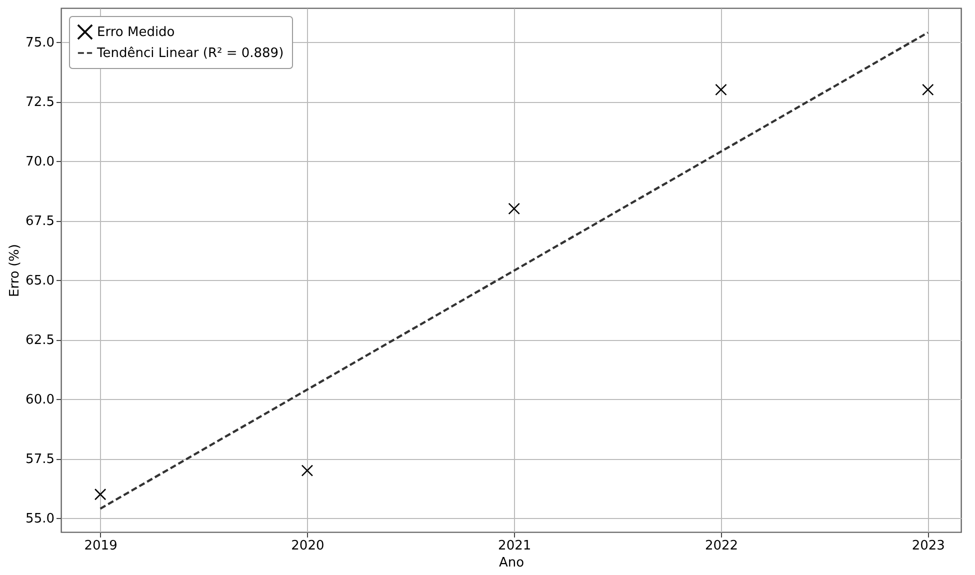 Image resolution: width=975 pixels, height=575 pixels. I want to click on y-tick-label: 70.0, so click(40, 162).